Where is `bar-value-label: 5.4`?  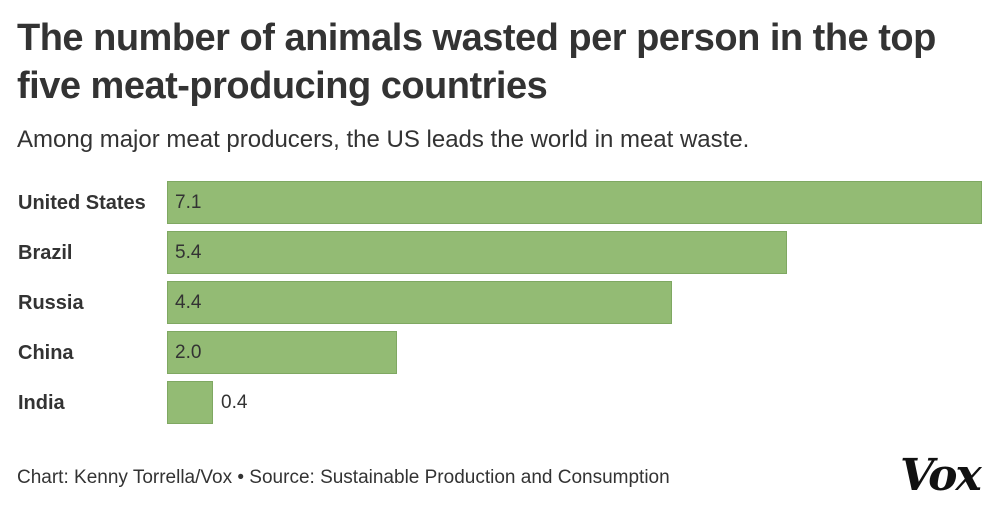 bar-value-label: 5.4 is located at coordinates (188, 252).